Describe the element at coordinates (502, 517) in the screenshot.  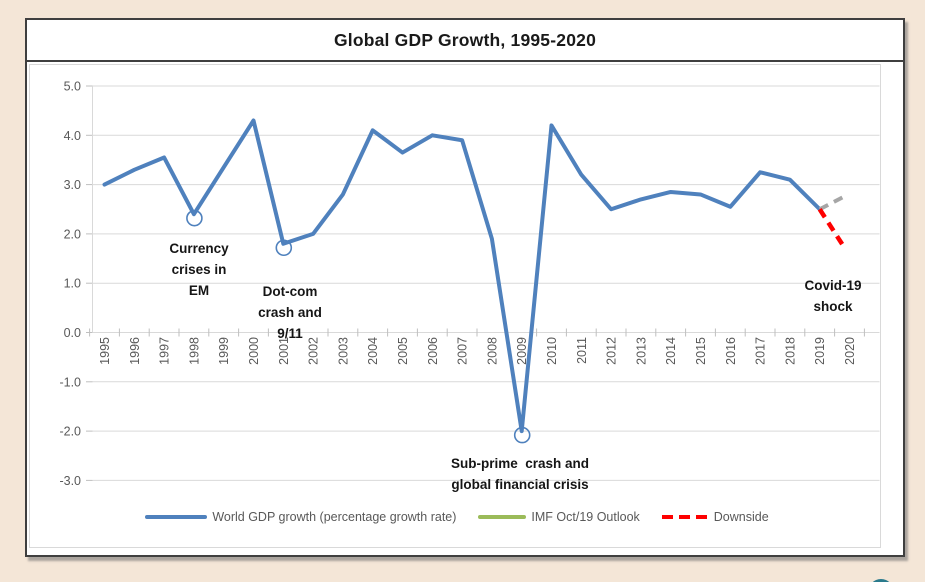
I see `green-line-swatch-icon` at that location.